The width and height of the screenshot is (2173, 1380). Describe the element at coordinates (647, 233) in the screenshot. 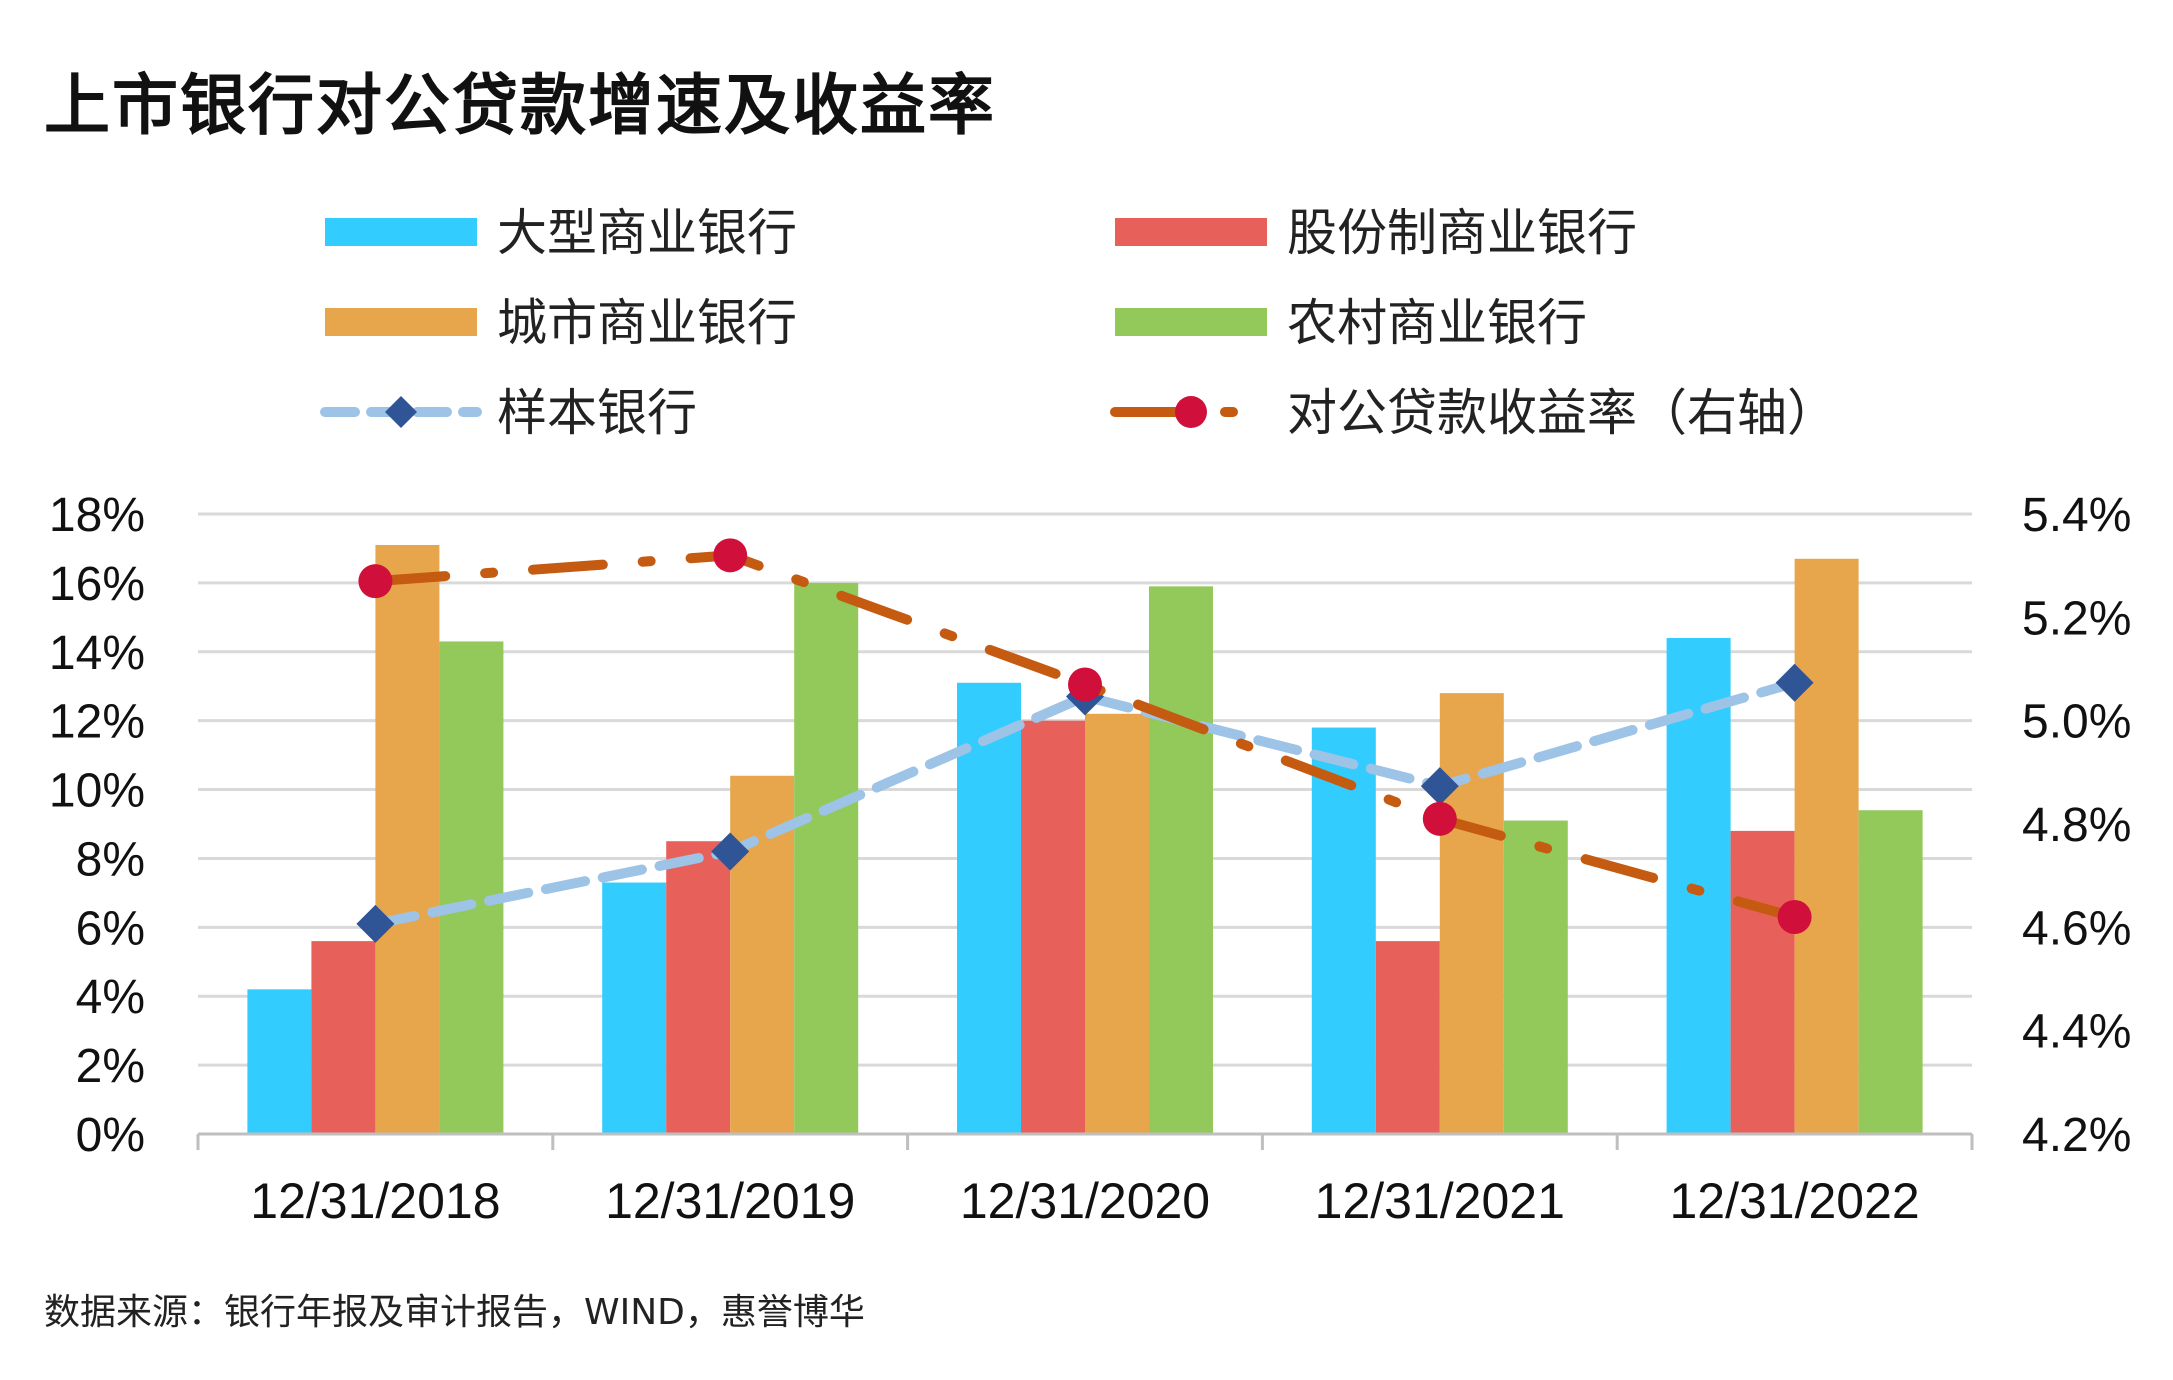

I see `legend-label: 大型商业银行` at that location.